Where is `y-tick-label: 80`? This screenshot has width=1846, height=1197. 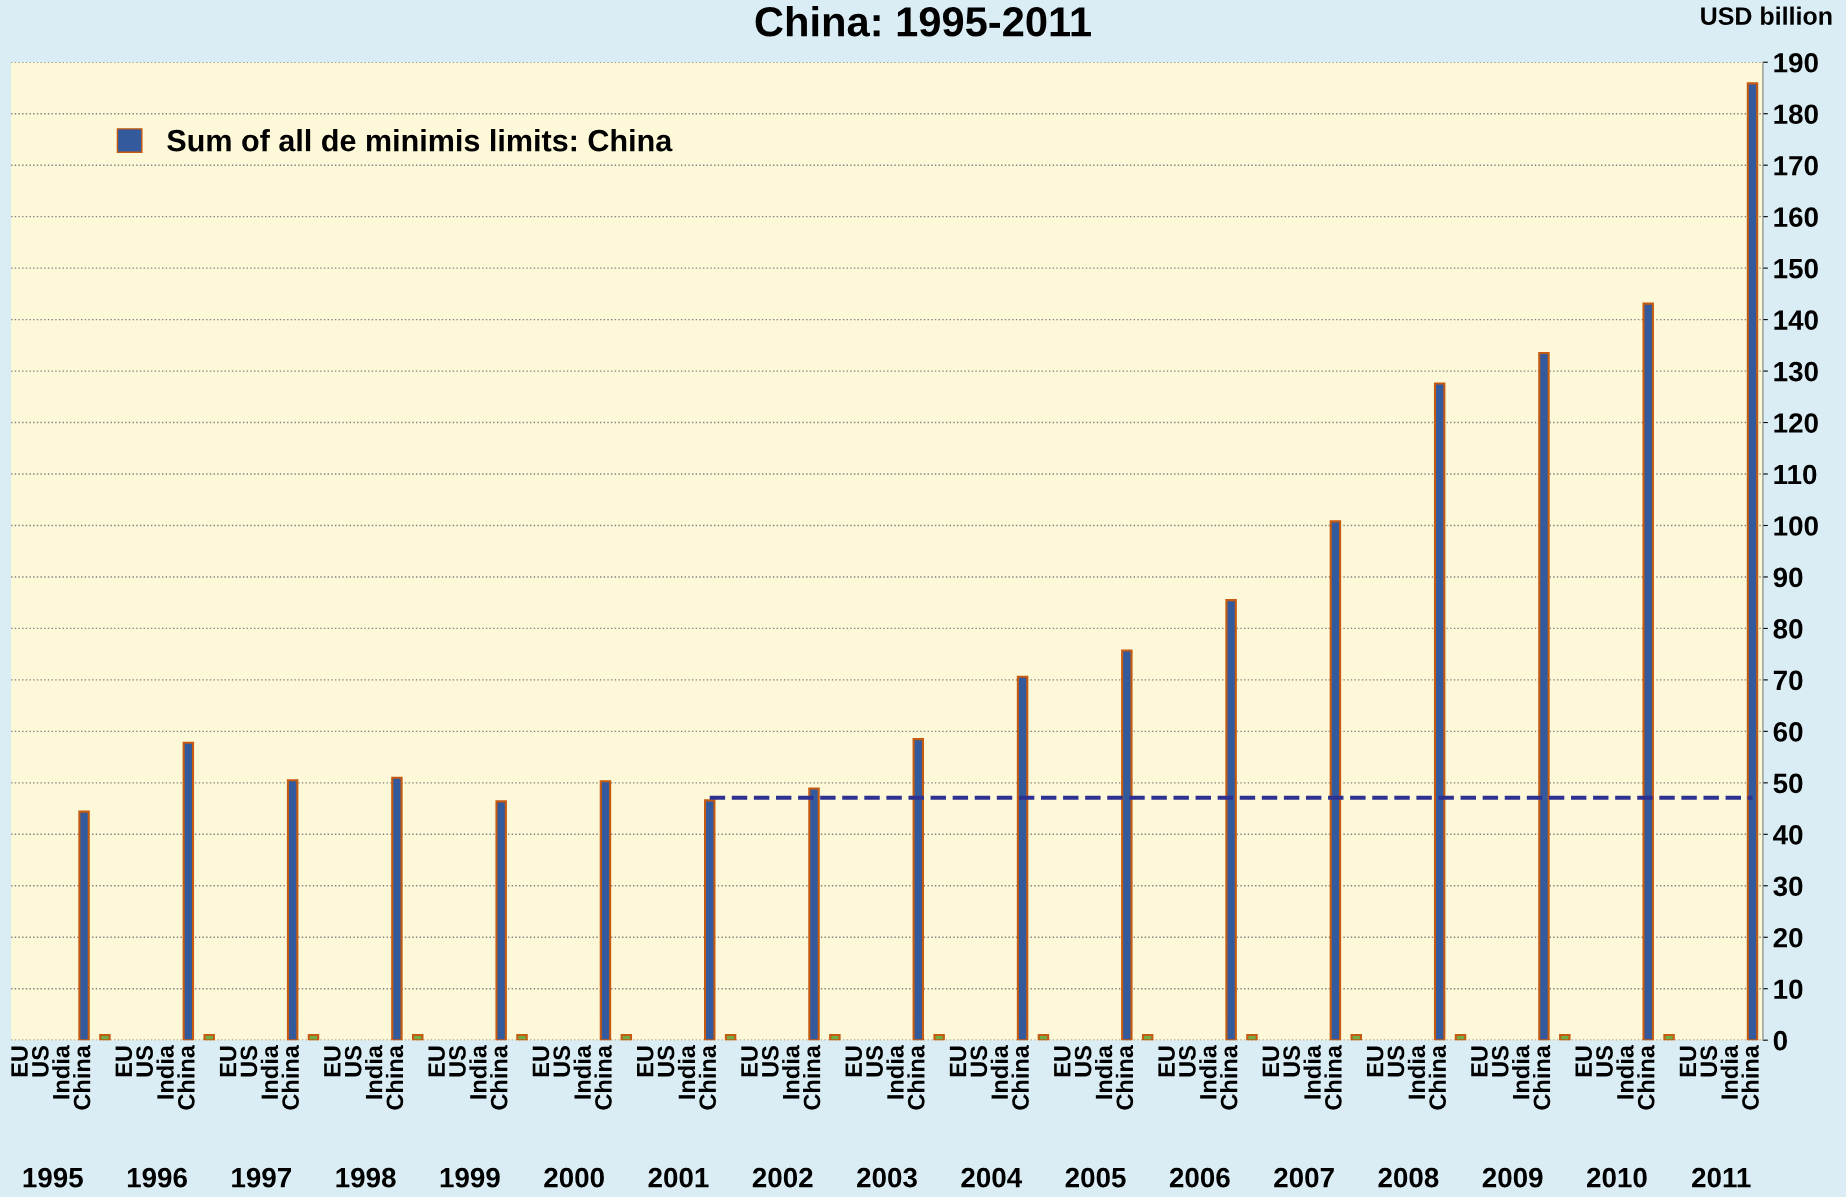
y-tick-label: 80 is located at coordinates (1788, 629).